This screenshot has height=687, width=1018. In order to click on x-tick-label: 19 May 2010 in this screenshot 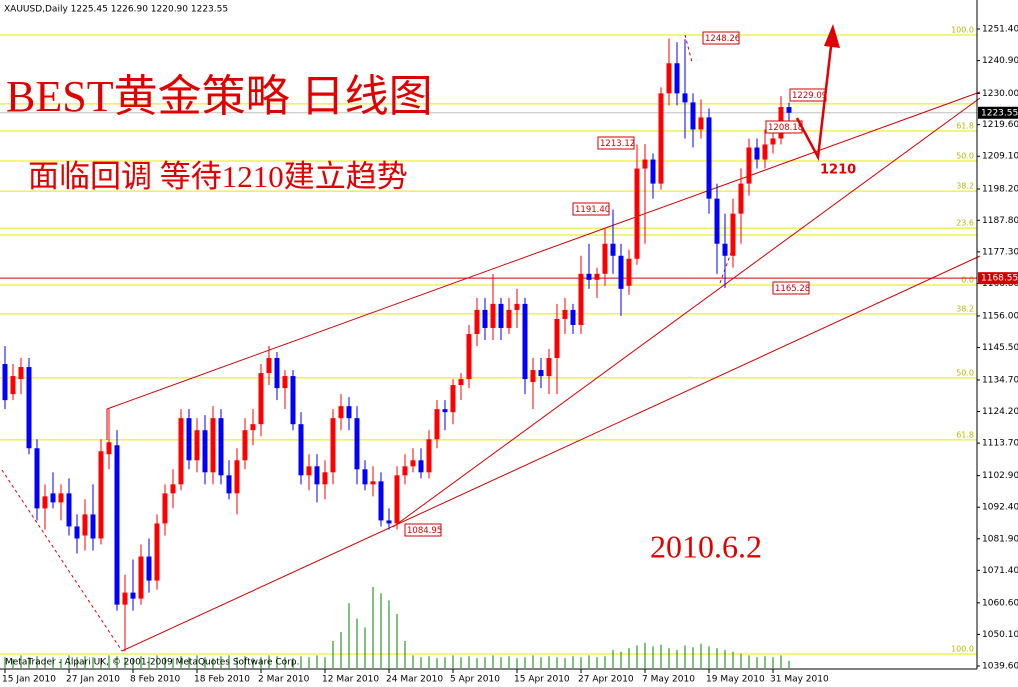, I will do `click(735, 680)`.